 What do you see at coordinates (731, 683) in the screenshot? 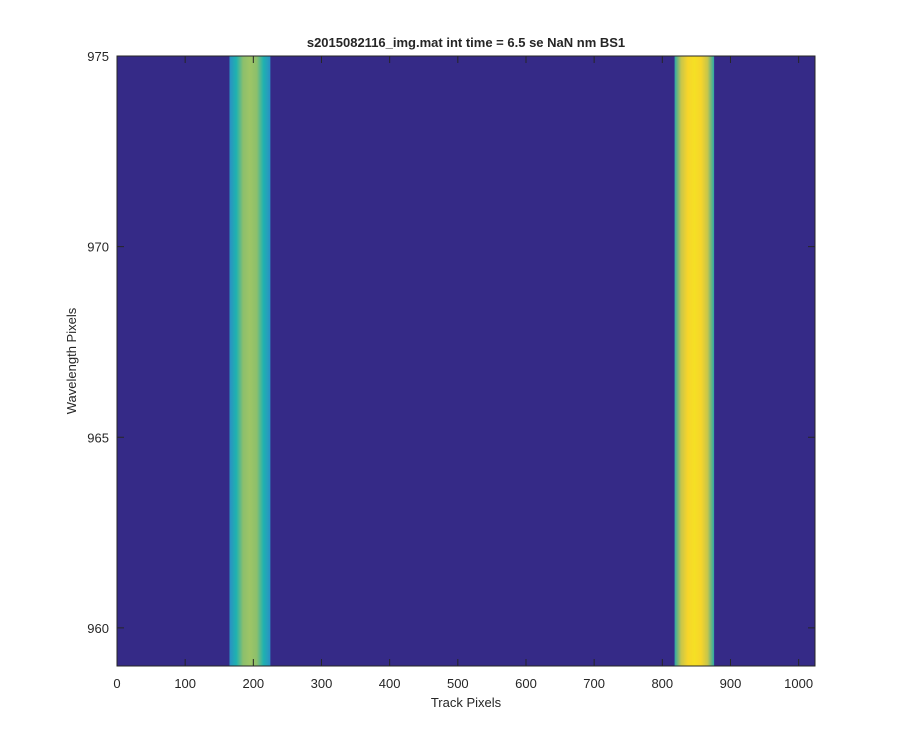
I see `x-tick-label: 900` at bounding box center [731, 683].